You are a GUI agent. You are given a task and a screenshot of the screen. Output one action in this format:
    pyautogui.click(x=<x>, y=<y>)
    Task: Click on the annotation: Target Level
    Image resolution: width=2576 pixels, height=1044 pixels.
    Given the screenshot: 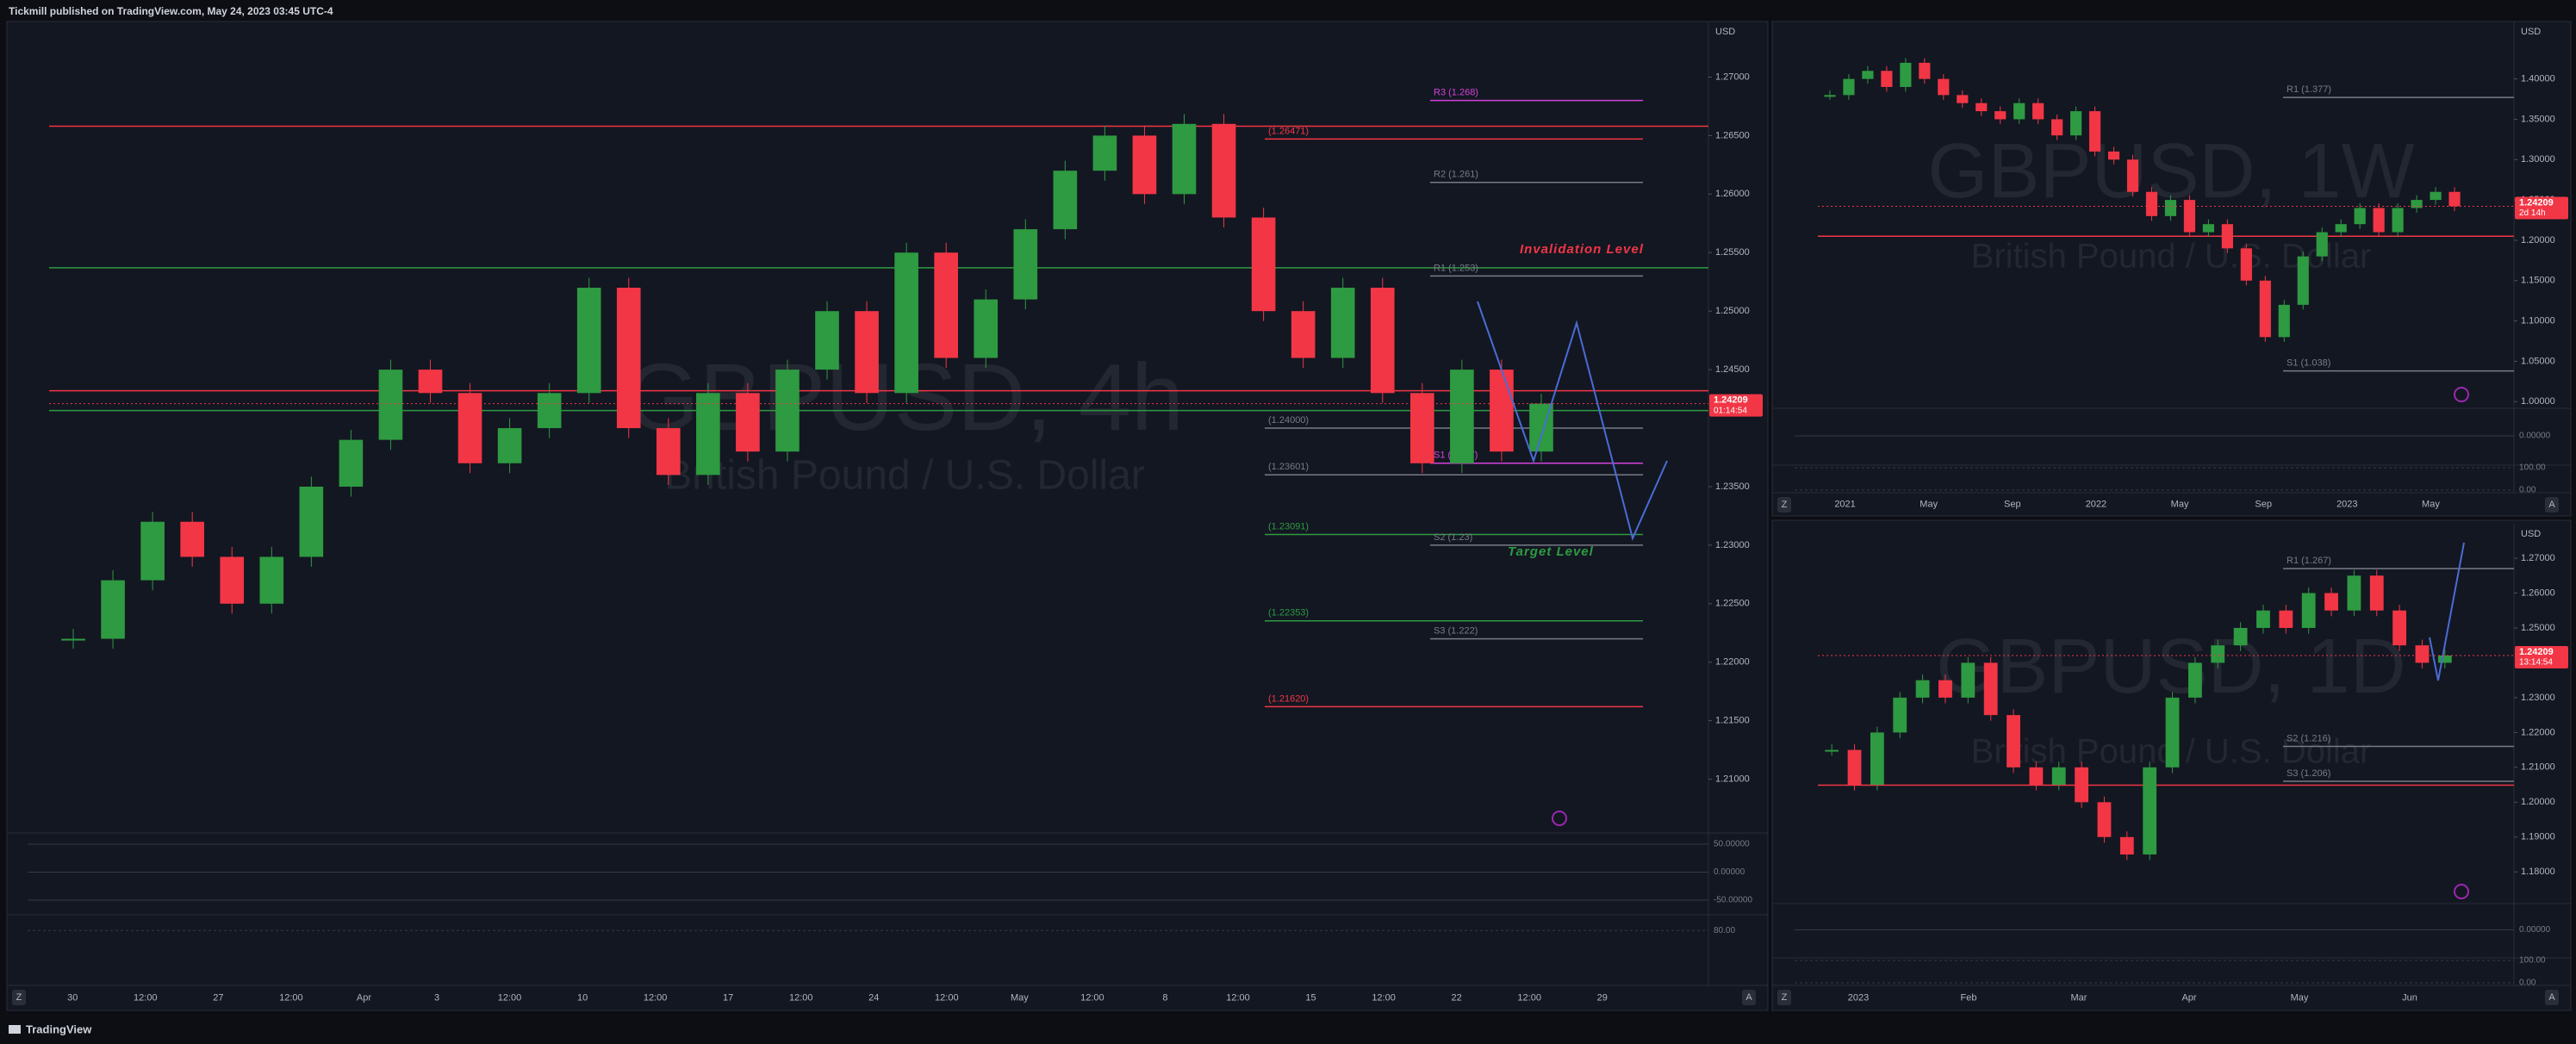 What is the action you would take?
    pyautogui.click(x=1551, y=551)
    